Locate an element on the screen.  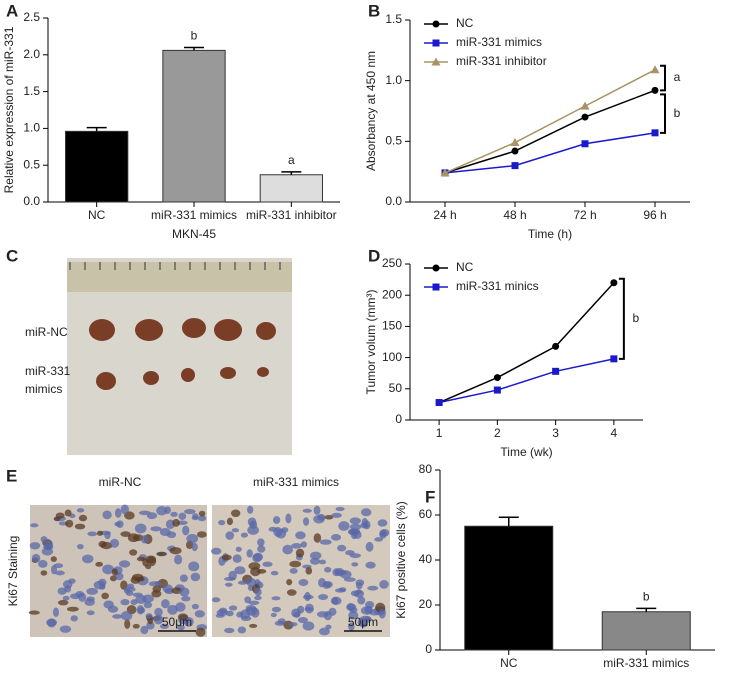
x-tick-label: 48 h is located at coordinates (514, 215).